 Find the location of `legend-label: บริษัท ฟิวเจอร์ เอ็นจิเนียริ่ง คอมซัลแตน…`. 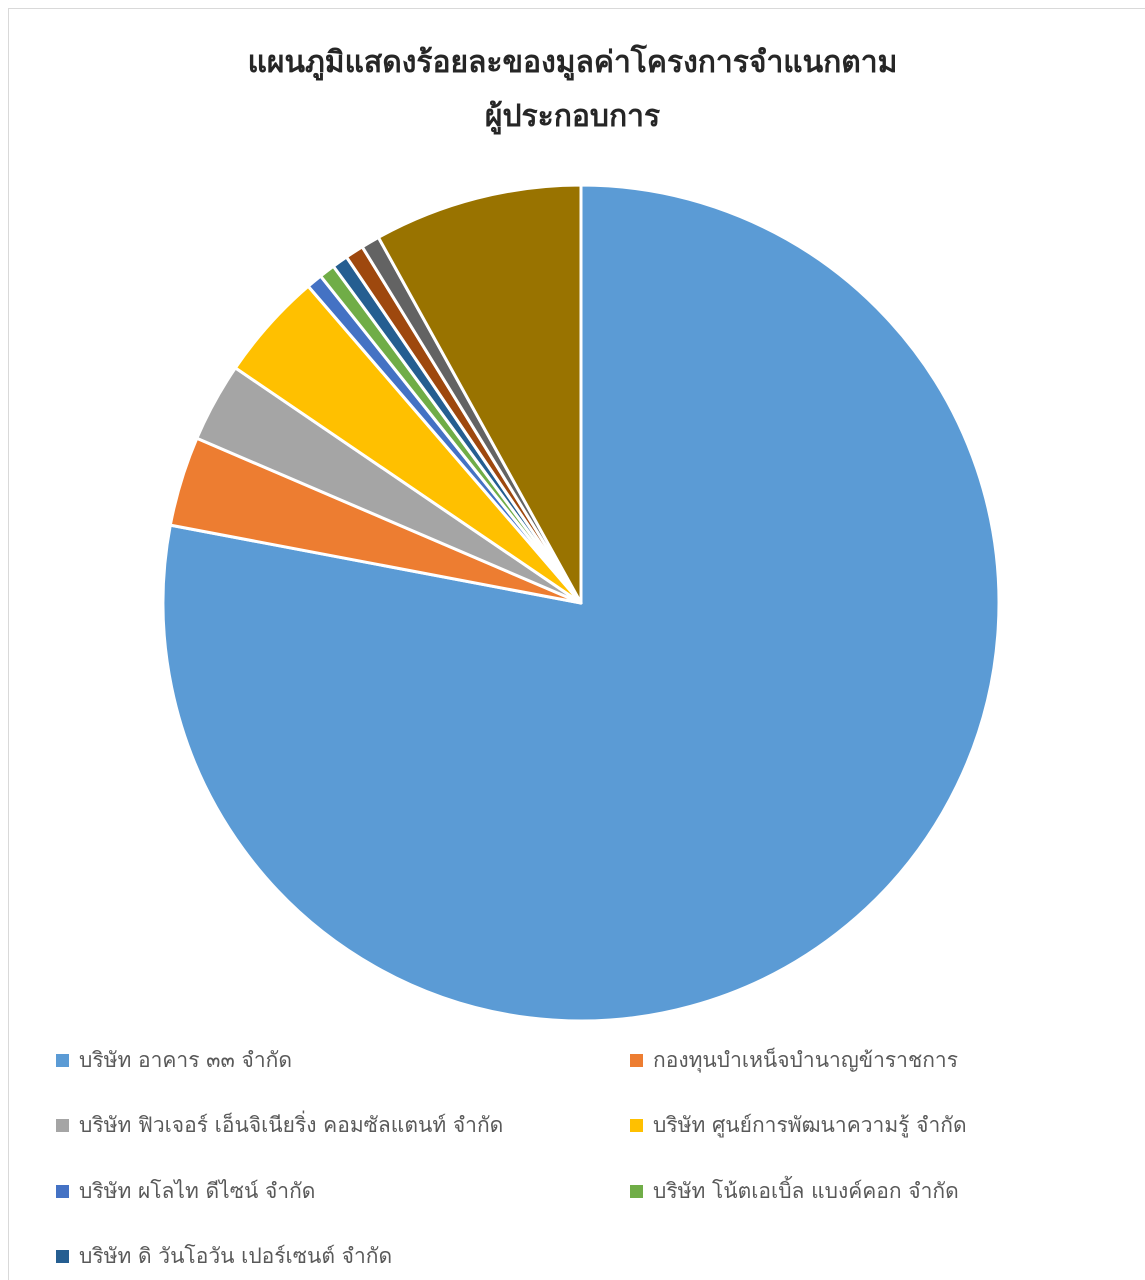

legend-label: บริษัท ฟิวเจอร์ เอ็นจิเนียริ่ง คอมซัลแตน… is located at coordinates (291, 1125).